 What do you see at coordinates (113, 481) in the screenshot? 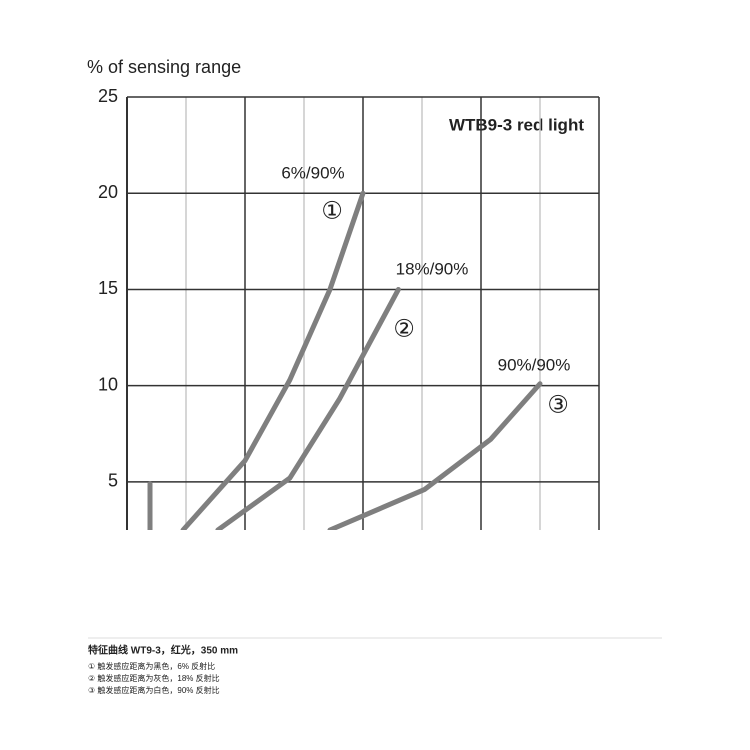
I see `y-tick-label: 5` at bounding box center [113, 481].